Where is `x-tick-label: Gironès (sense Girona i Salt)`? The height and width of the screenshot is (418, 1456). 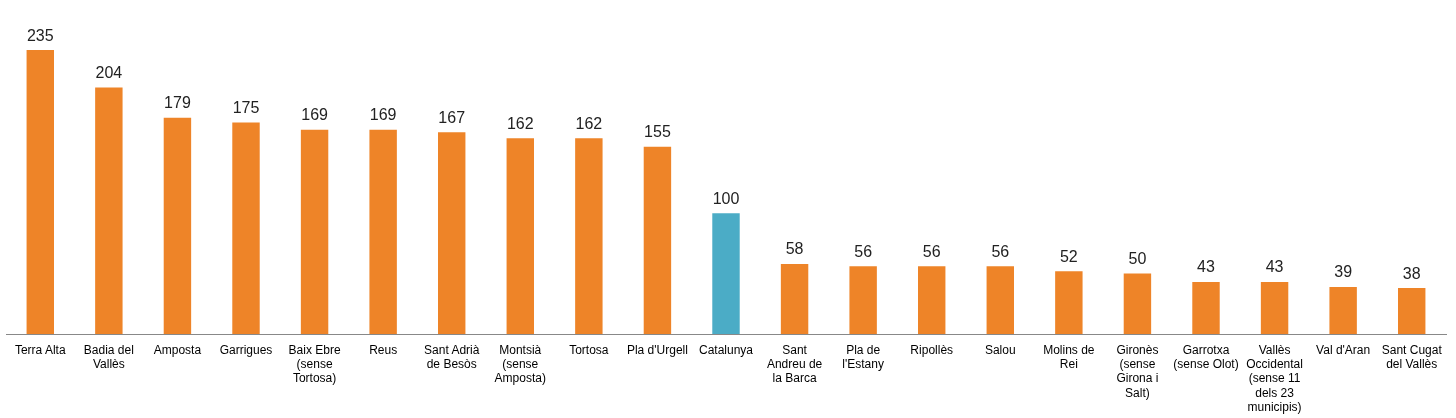 x-tick-label: Gironès (sense Girona i Salt) is located at coordinates (1137, 371).